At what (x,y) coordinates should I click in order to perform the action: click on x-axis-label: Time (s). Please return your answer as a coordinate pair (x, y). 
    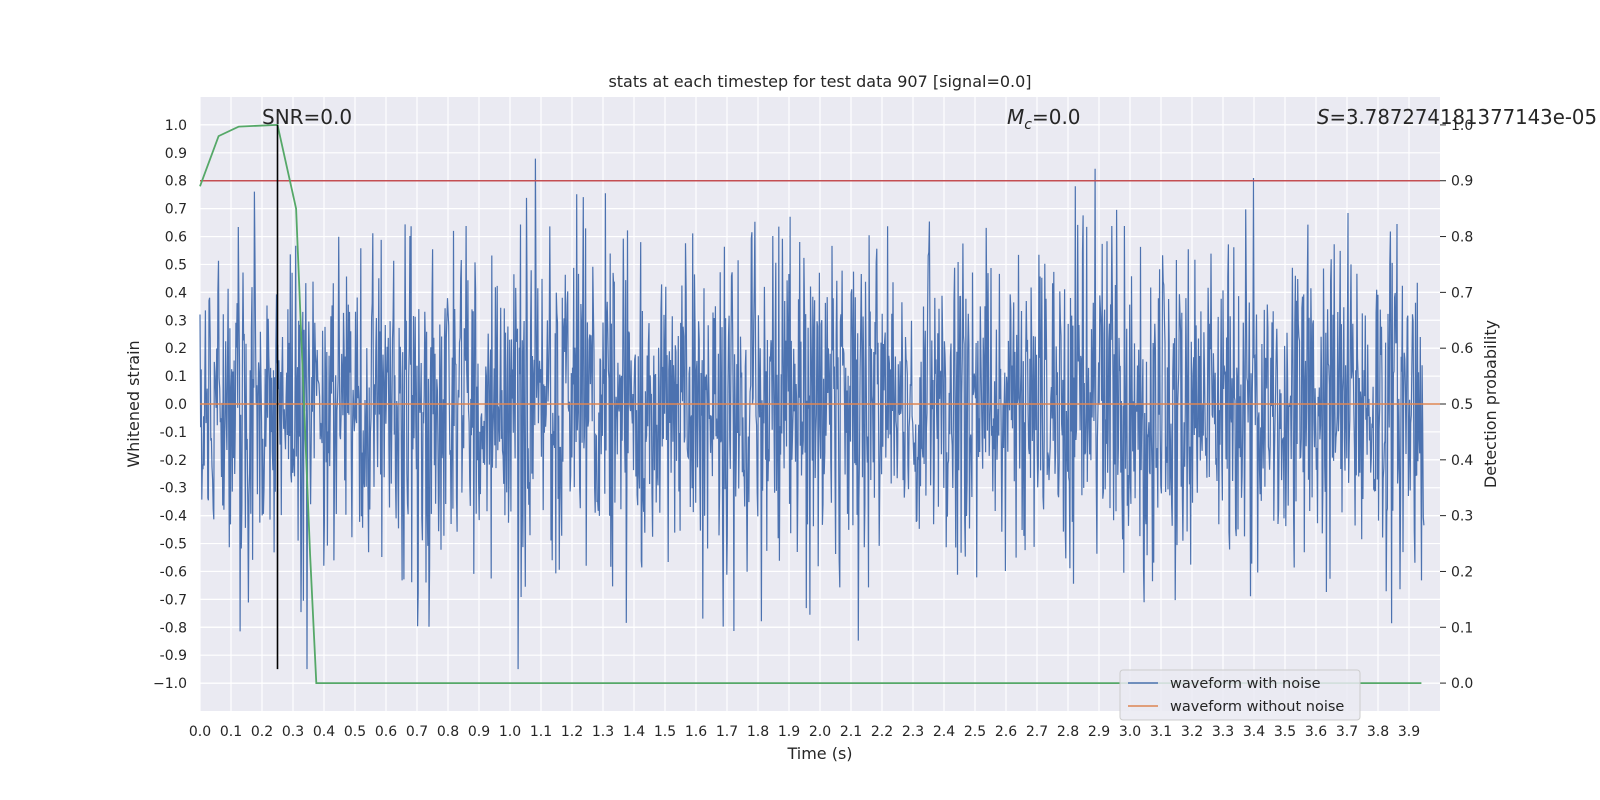
    Looking at the image, I should click on (819, 753).